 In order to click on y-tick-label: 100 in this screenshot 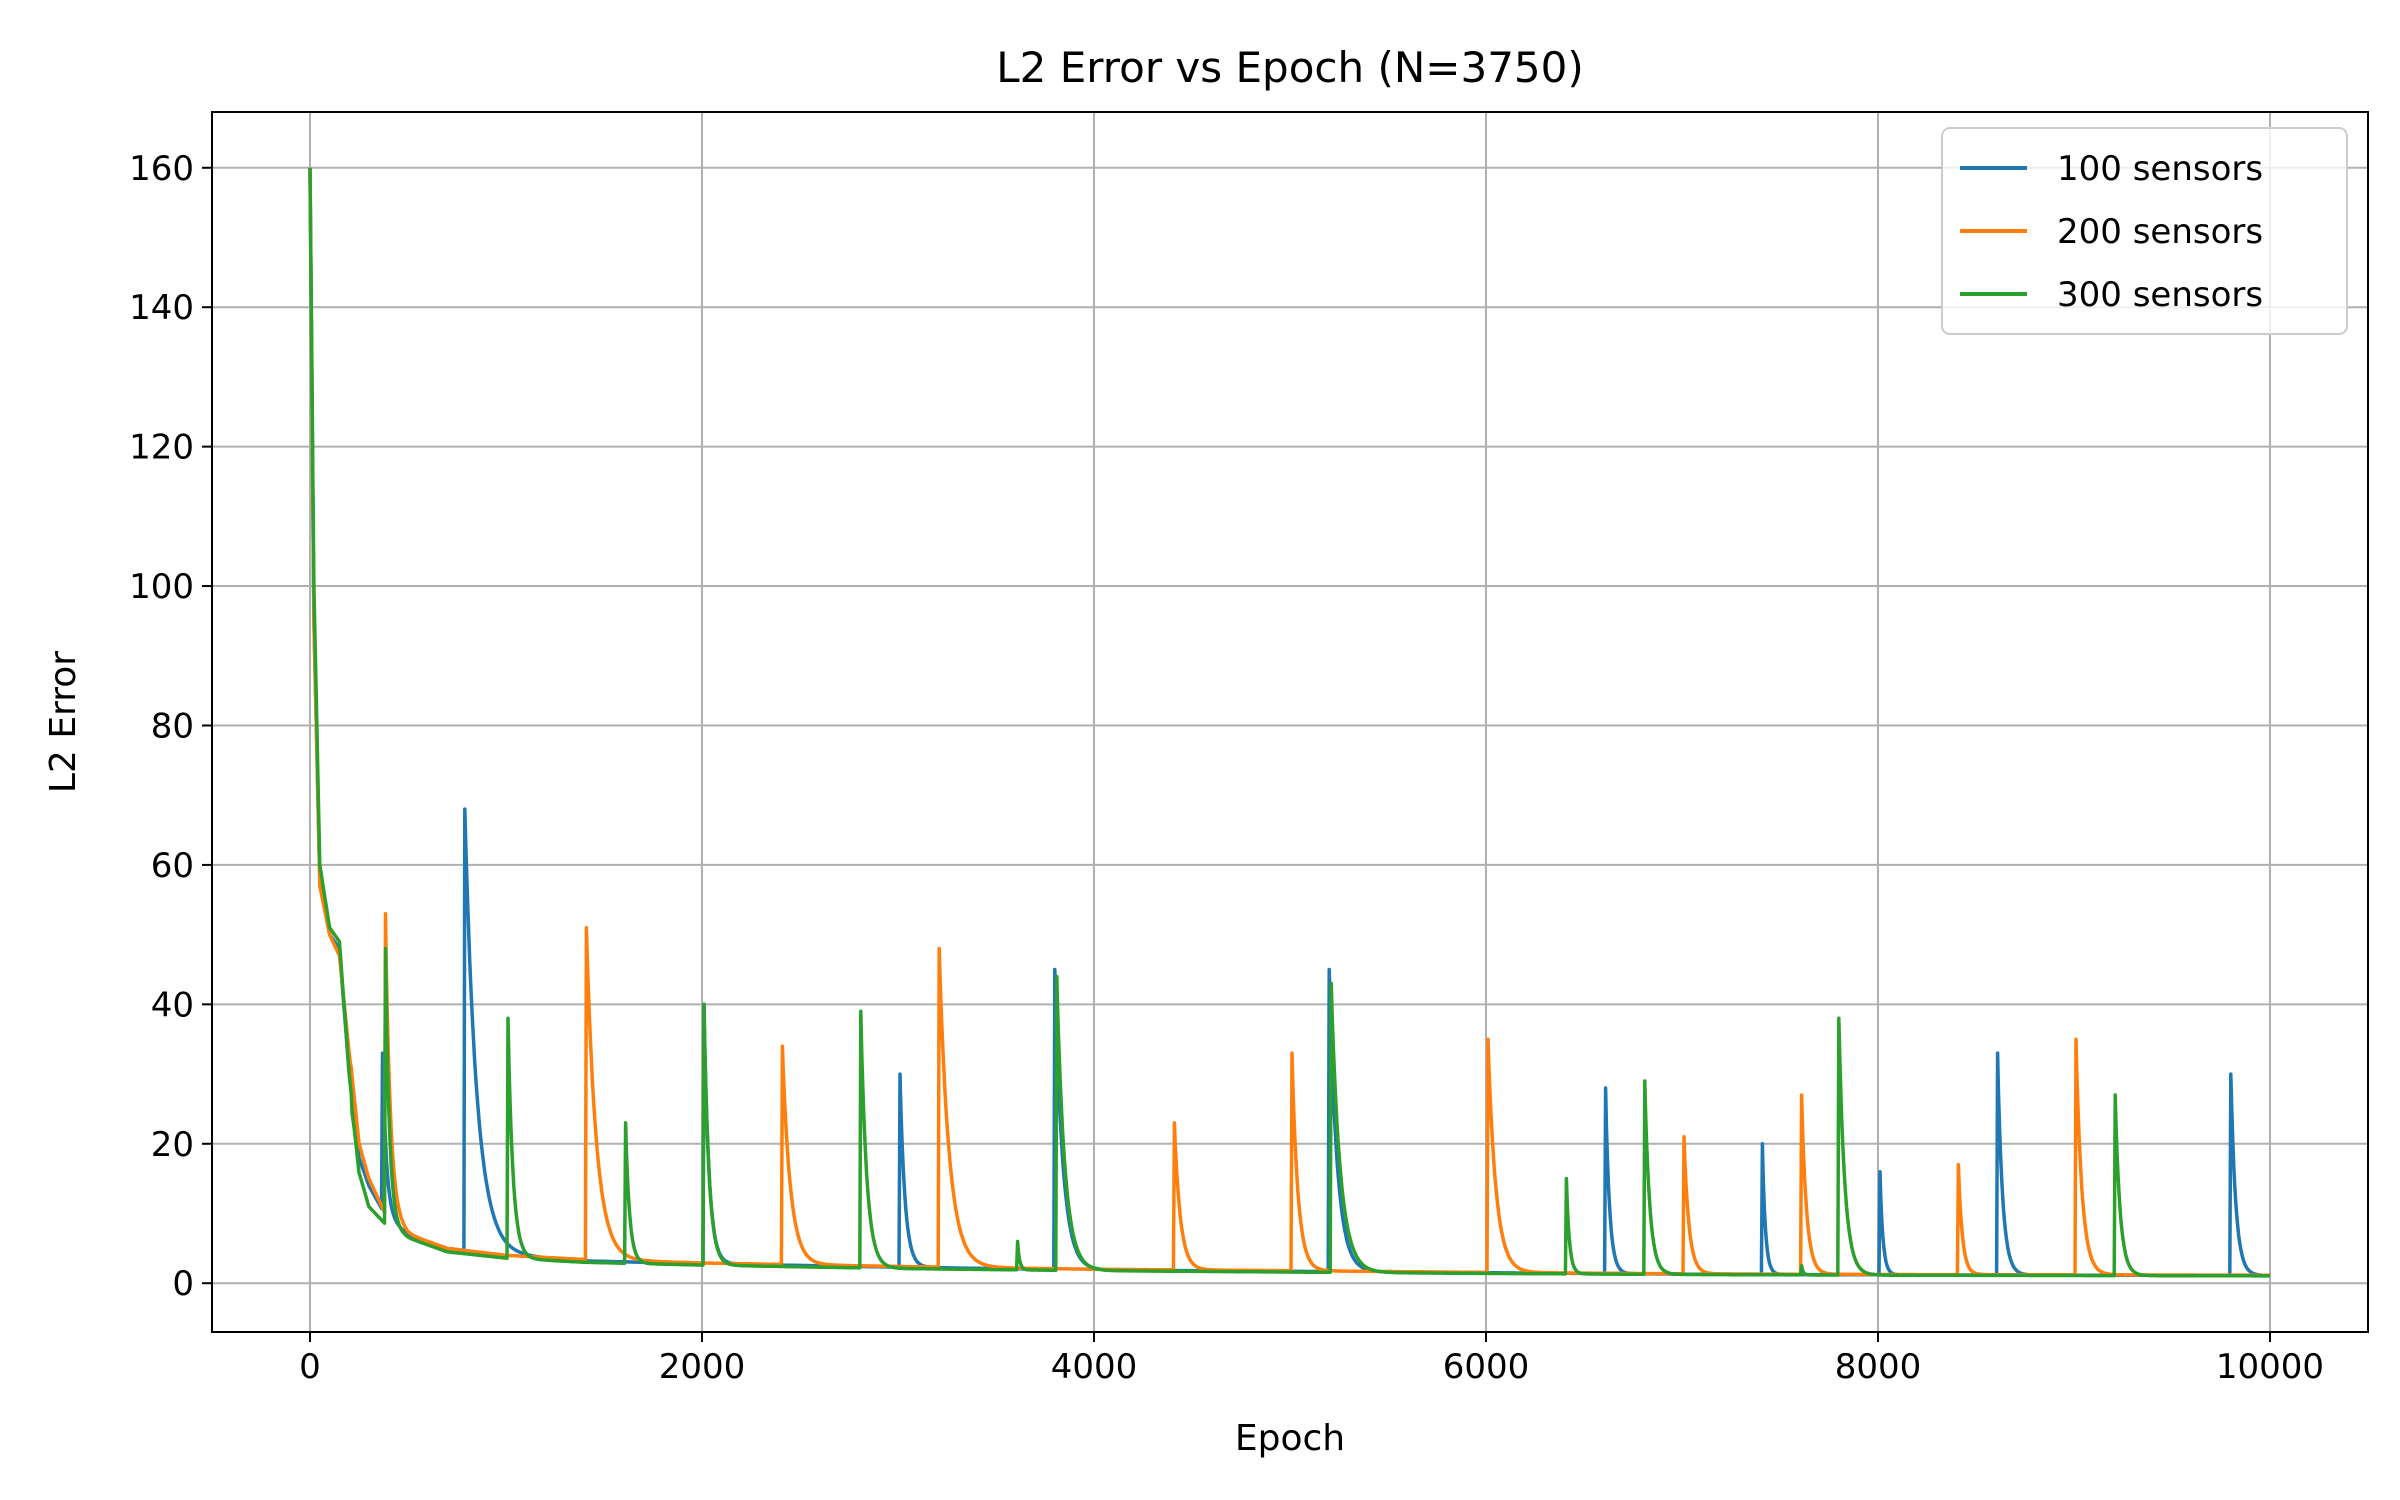, I will do `click(161, 587)`.